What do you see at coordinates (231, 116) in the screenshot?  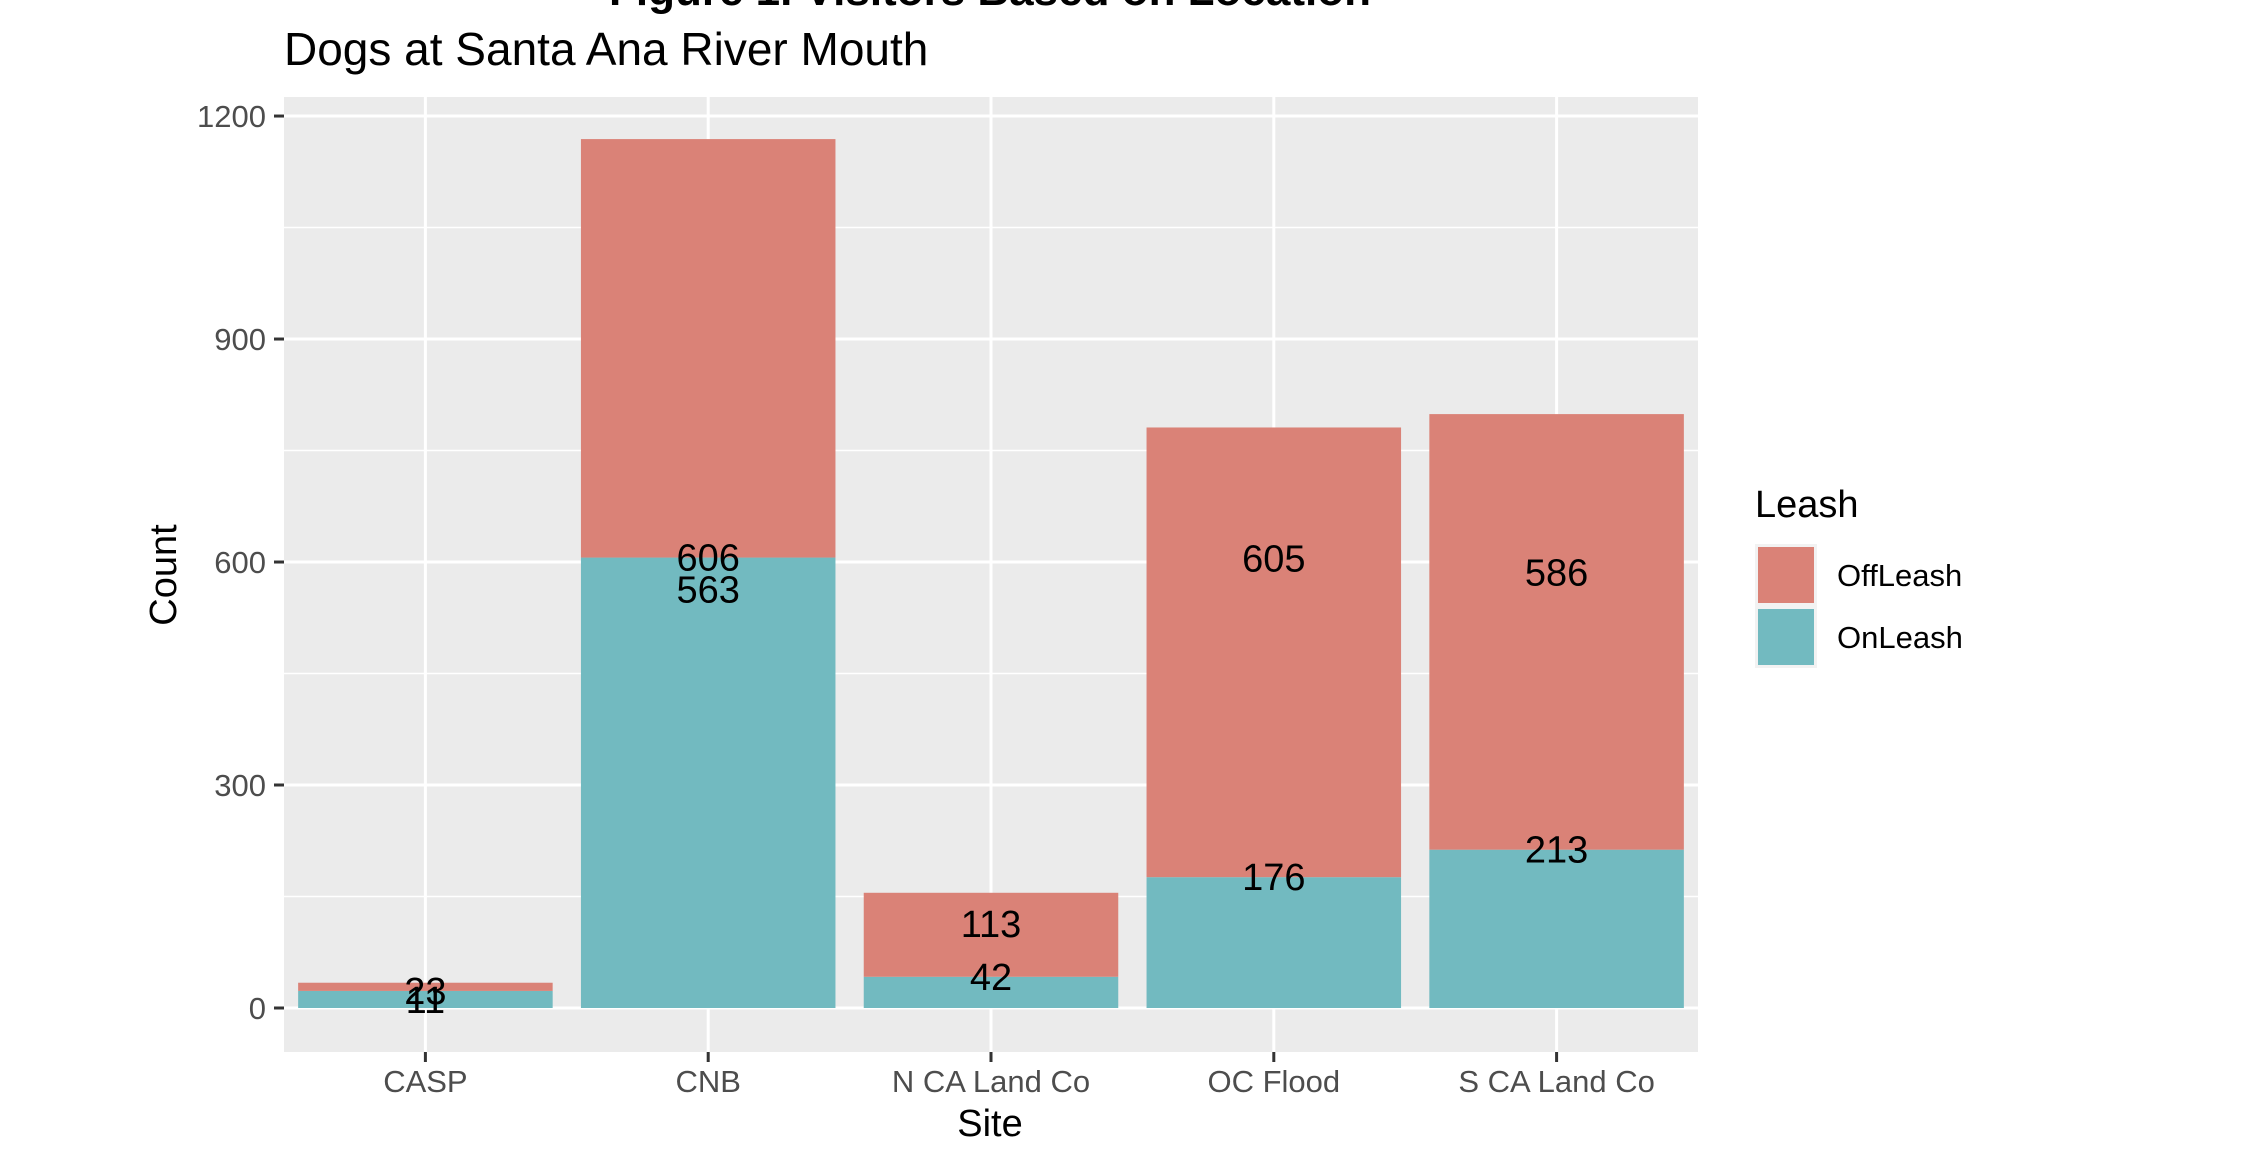 I see `y-tick-label: 1200` at bounding box center [231, 116].